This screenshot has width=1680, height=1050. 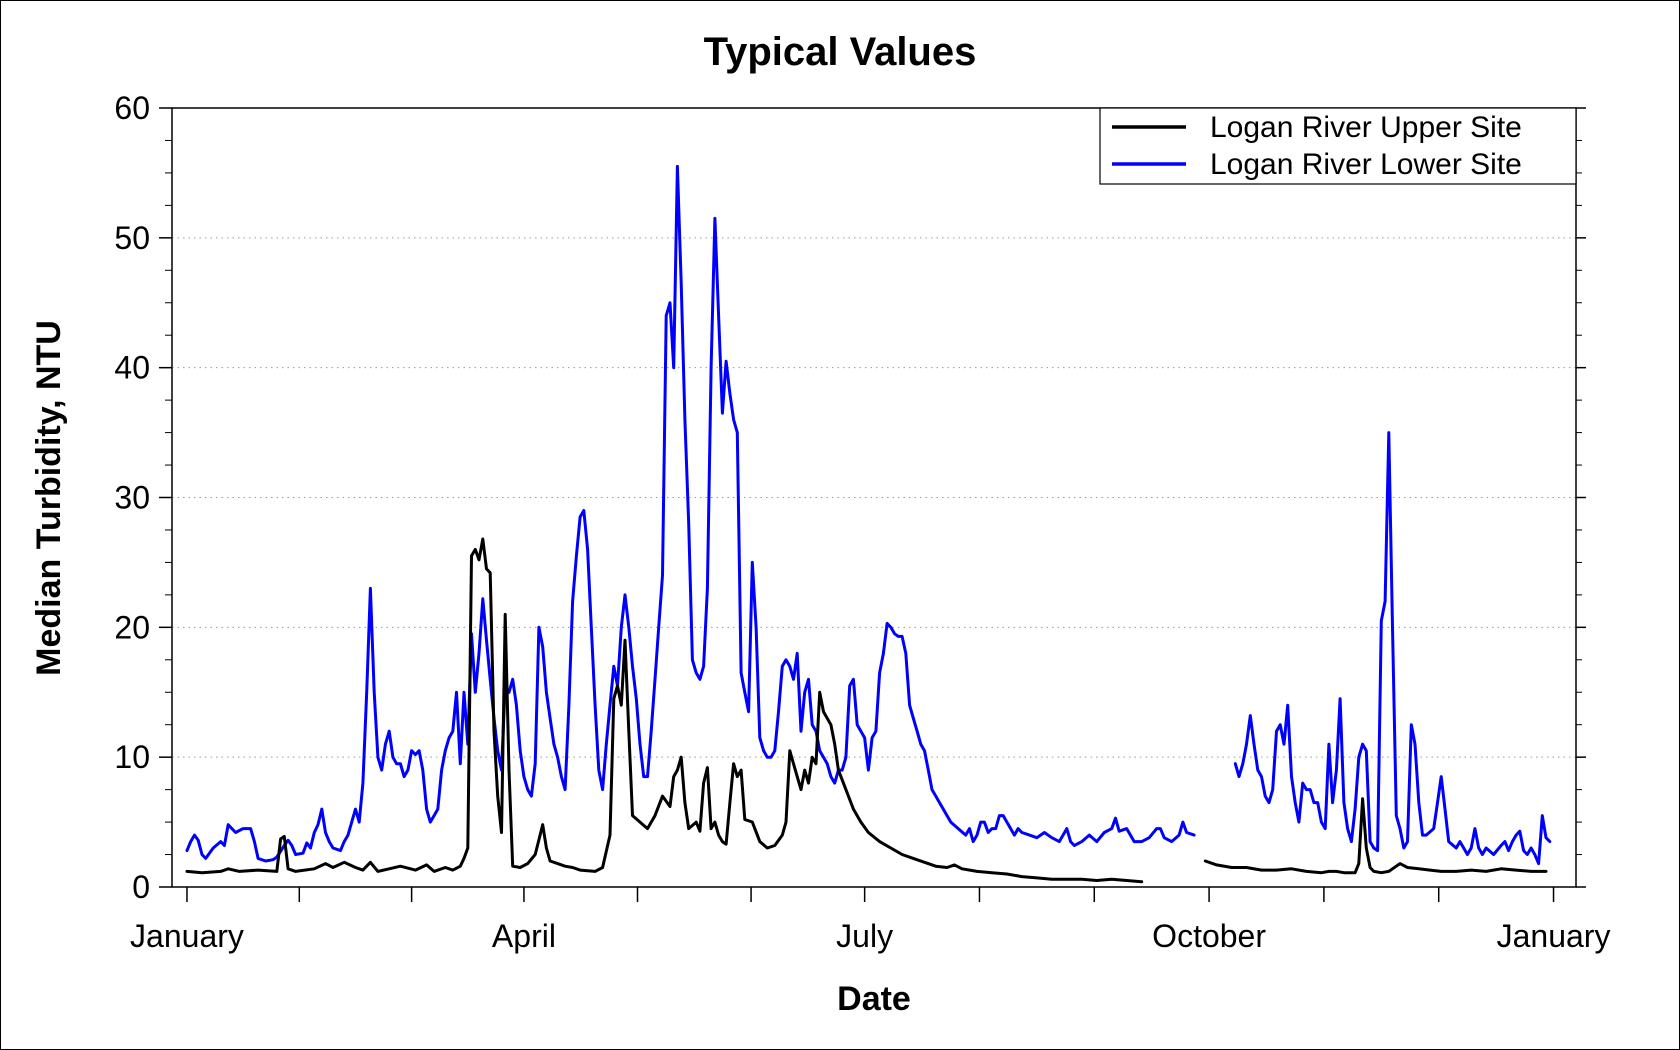 What do you see at coordinates (1366, 127) in the screenshot?
I see `legend-label-upper: Logan River Upper Site` at bounding box center [1366, 127].